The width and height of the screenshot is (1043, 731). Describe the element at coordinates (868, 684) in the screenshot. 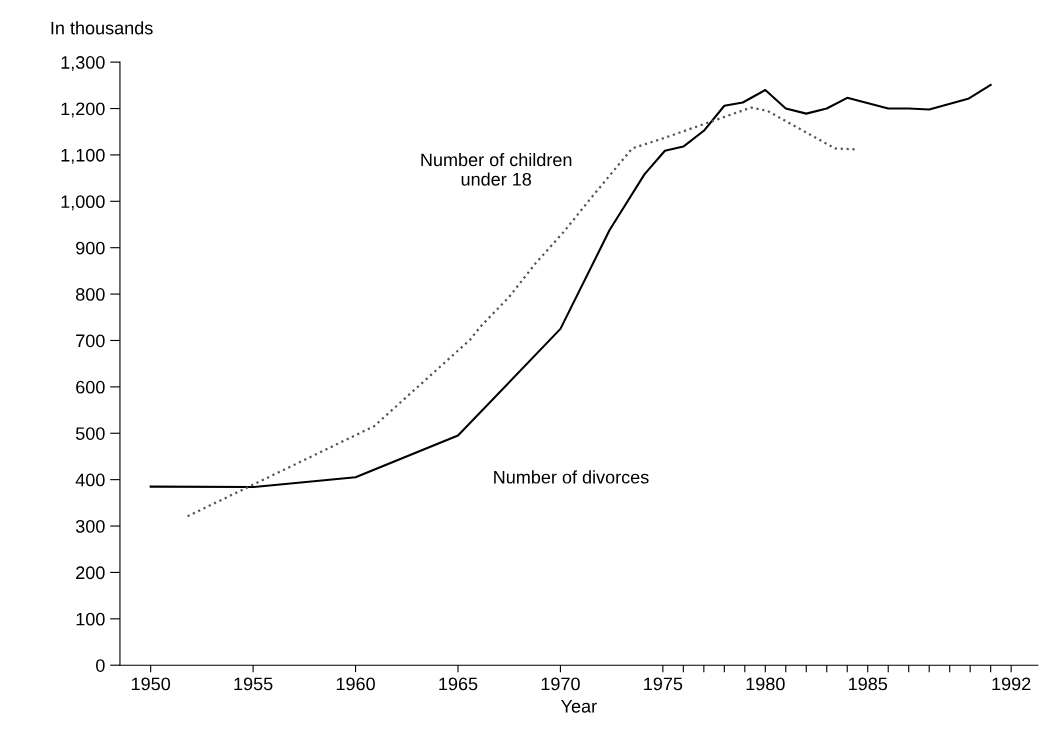

I see `x-tick-label: 1985` at that location.